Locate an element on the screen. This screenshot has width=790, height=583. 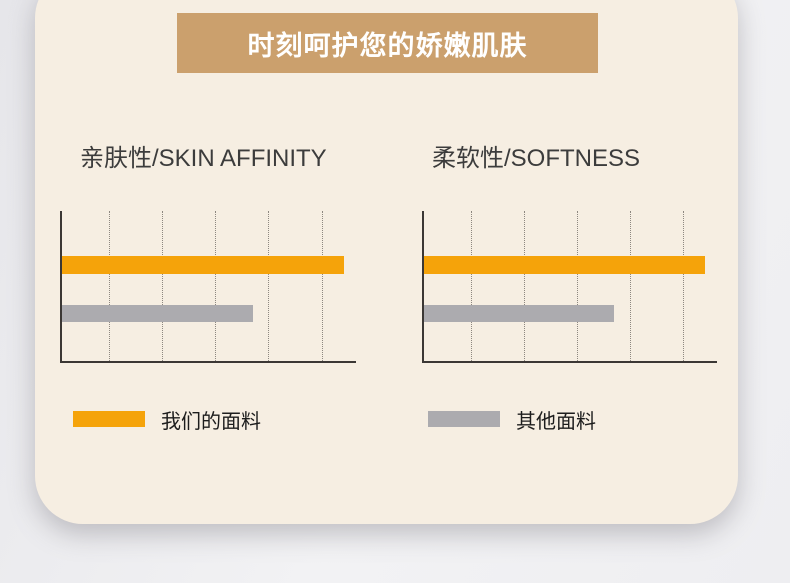
chart-plot-softness is located at coordinates (569, 287).